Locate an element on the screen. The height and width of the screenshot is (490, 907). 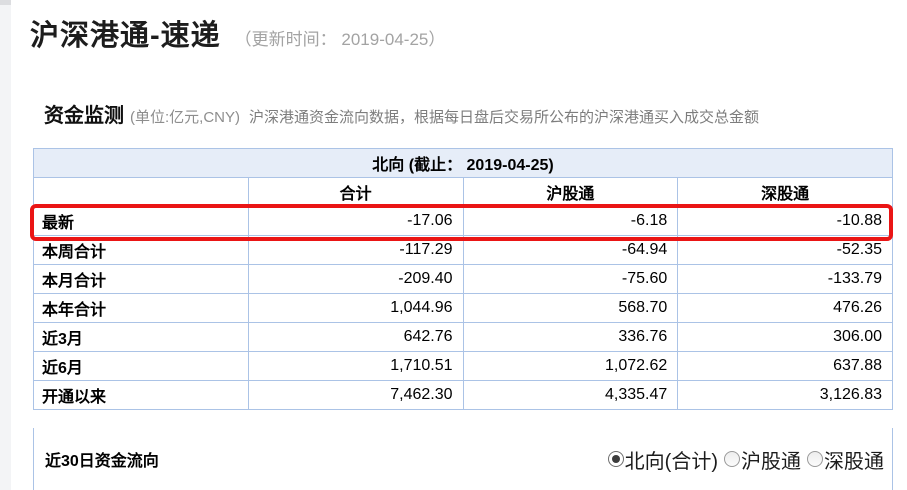
flow-radio-option: 深股通 is located at coordinates (845, 459).